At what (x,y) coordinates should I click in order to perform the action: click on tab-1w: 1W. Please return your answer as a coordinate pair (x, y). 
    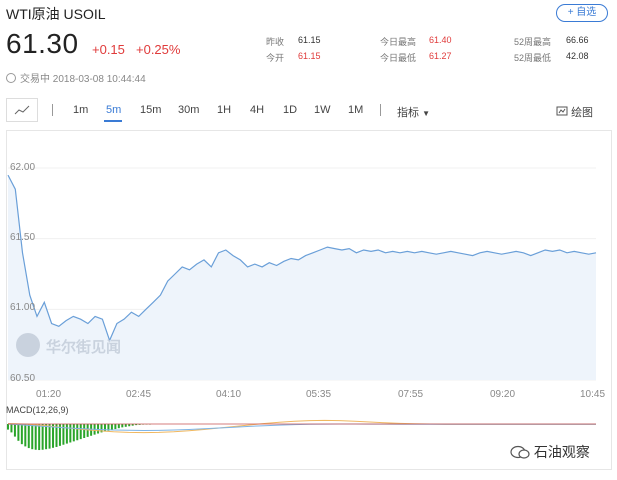
    Looking at the image, I should click on (322, 110).